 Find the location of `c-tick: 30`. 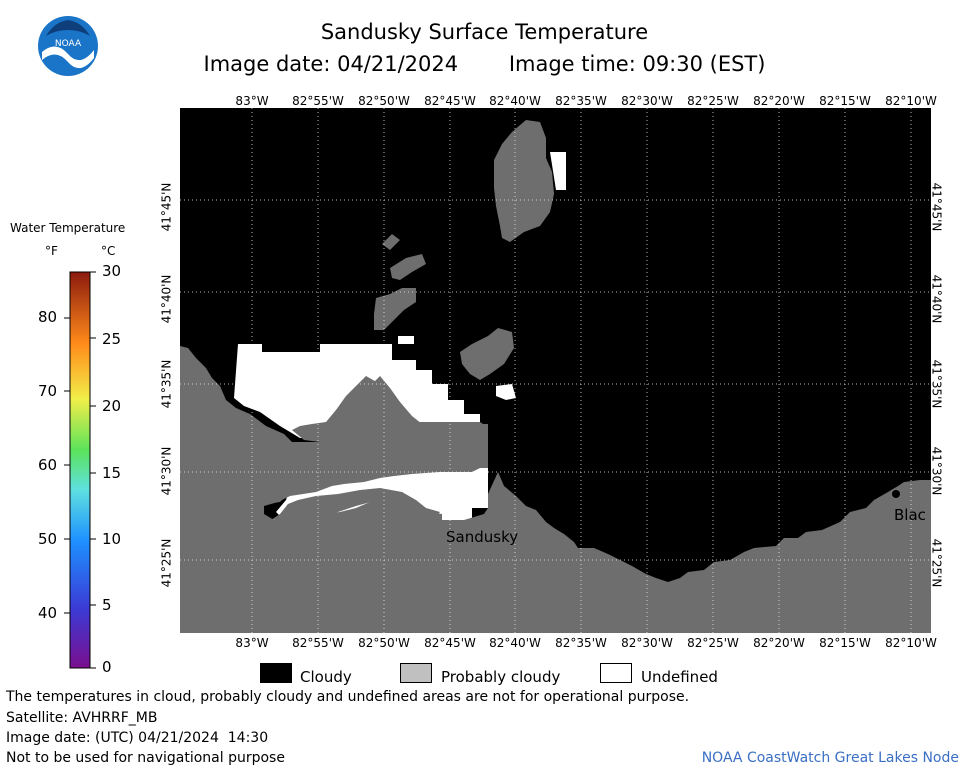

c-tick: 30 is located at coordinates (112, 271).